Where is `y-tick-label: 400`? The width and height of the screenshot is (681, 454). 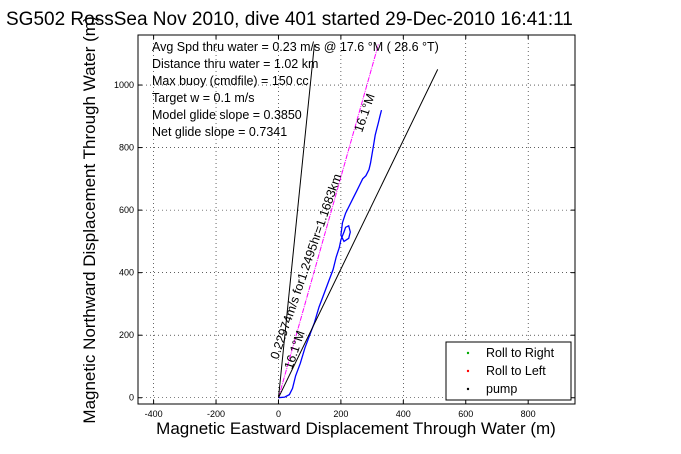 y-tick-label: 400 is located at coordinates (126, 273).